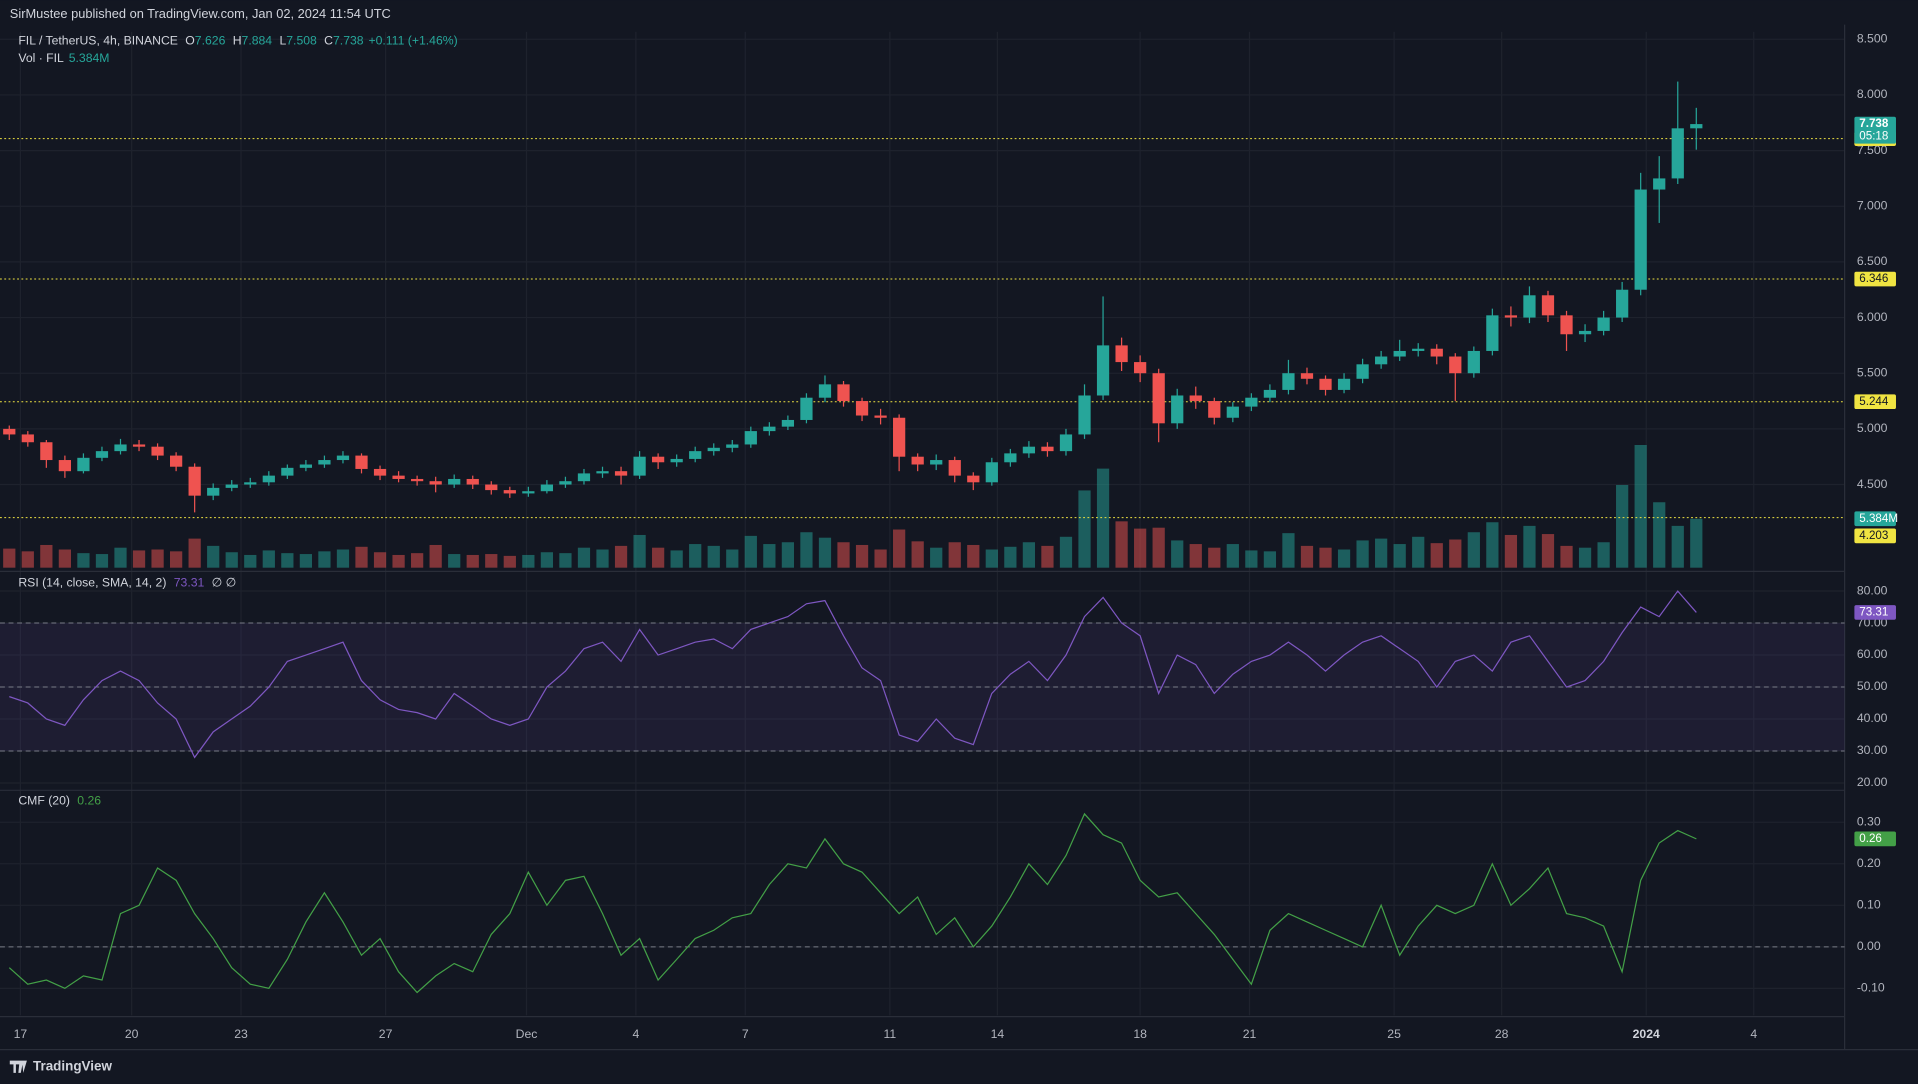 This screenshot has width=1918, height=1084. I want to click on y-tick-label: 8.500, so click(1872, 39).